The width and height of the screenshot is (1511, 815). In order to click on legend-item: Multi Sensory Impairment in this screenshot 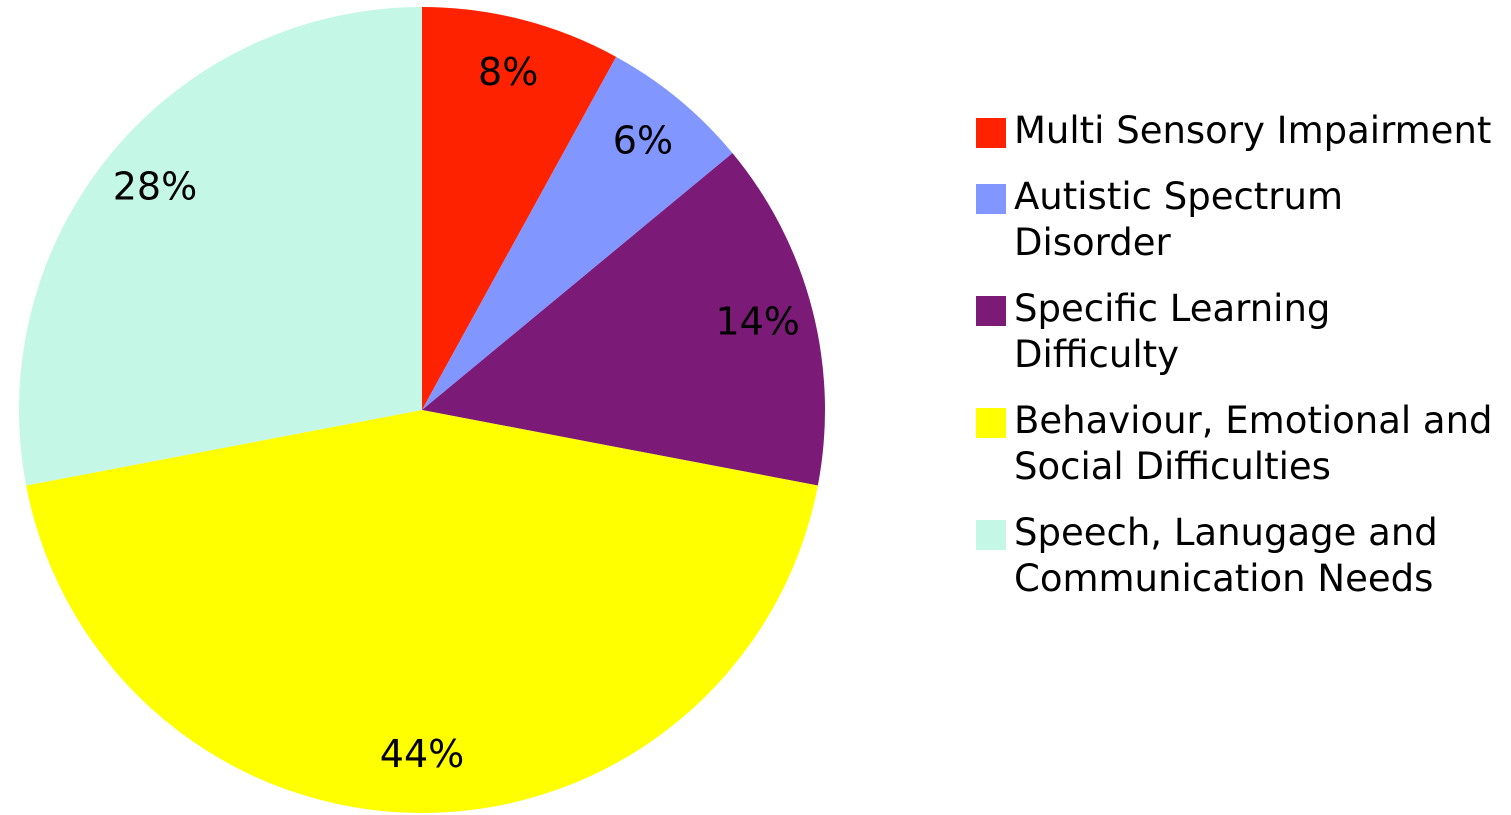, I will do `click(1241, 131)`.